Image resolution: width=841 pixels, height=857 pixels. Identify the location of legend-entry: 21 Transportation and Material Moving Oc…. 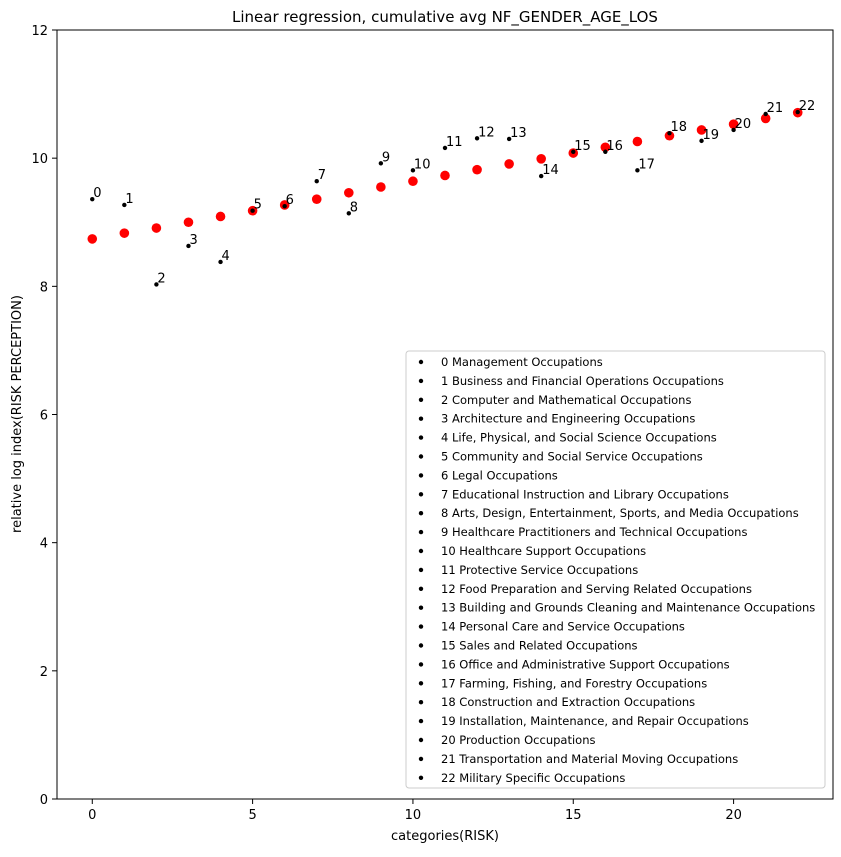
(589, 759).